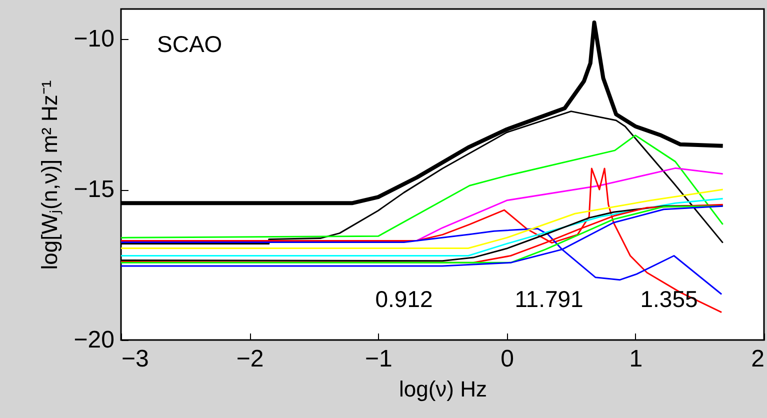 This screenshot has width=767, height=418. I want to click on x-tick-label: −2, so click(250, 359).